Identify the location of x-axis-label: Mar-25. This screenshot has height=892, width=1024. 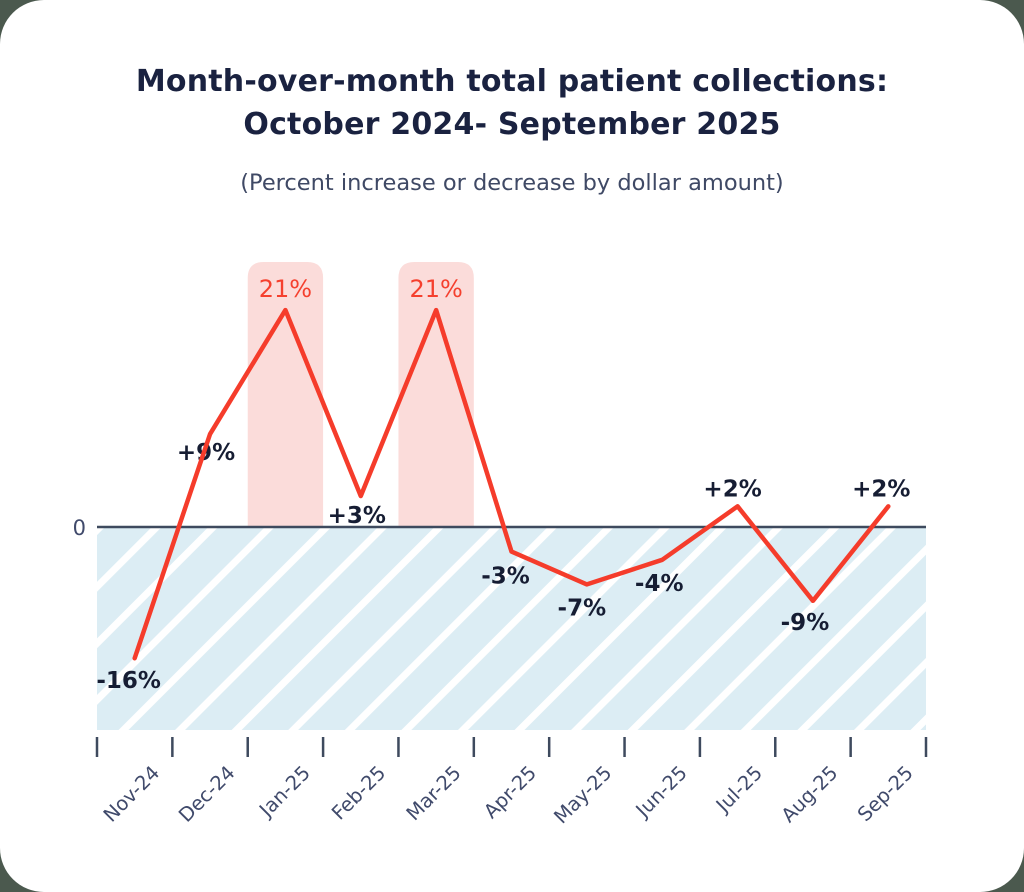
(434, 793).